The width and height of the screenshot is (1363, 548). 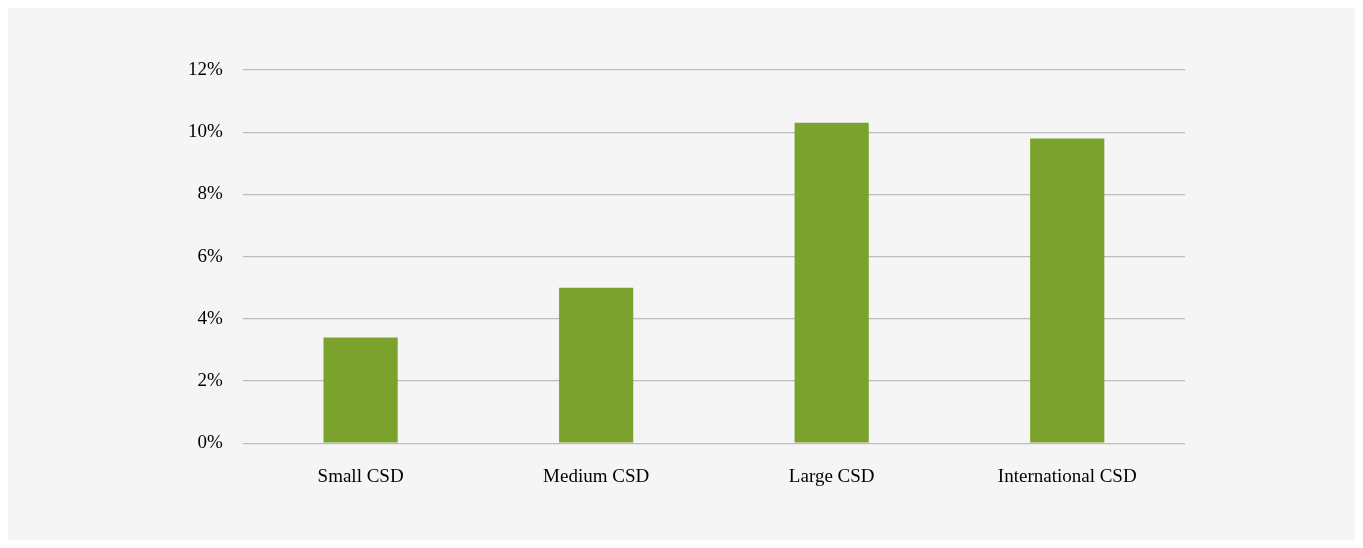 I want to click on x-tick-label: International CSD, so click(x=1067, y=475).